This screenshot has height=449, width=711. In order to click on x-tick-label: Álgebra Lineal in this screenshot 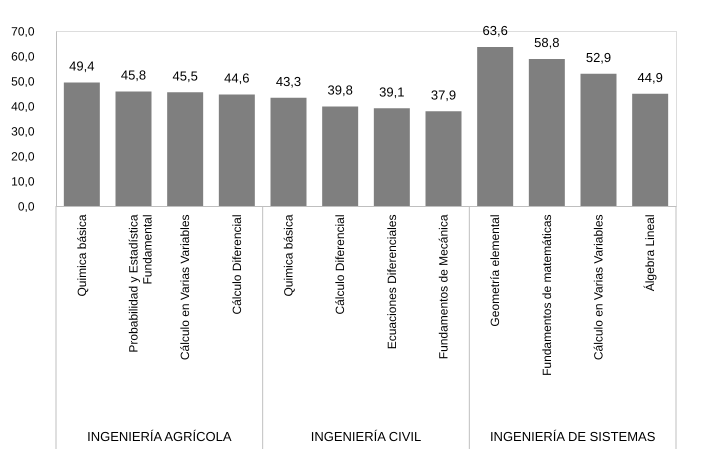, I will do `click(650, 253)`.